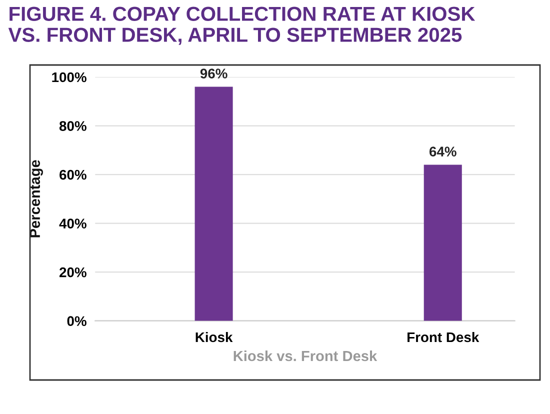 This screenshot has width=550, height=414. Describe the element at coordinates (36, 199) in the screenshot. I see `y-axis-title: Percentage` at that location.